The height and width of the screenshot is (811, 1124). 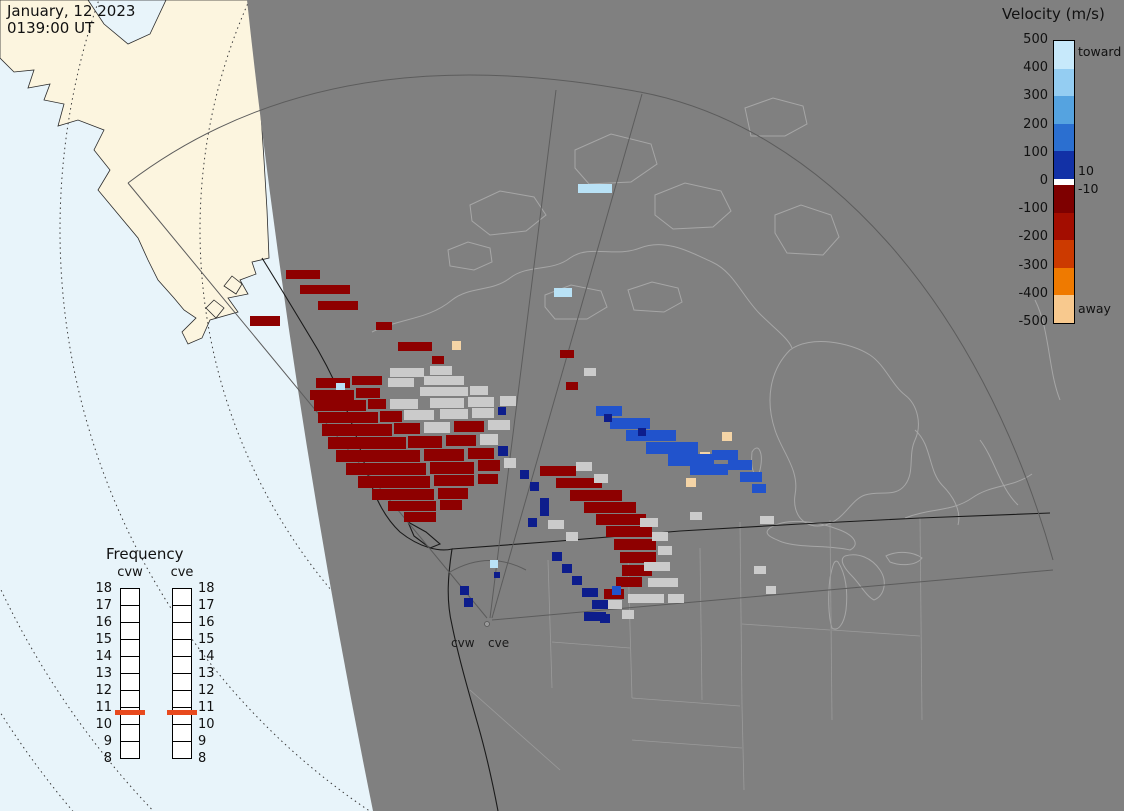 I want to click on frequency-column-label: cve, so click(x=182, y=572).